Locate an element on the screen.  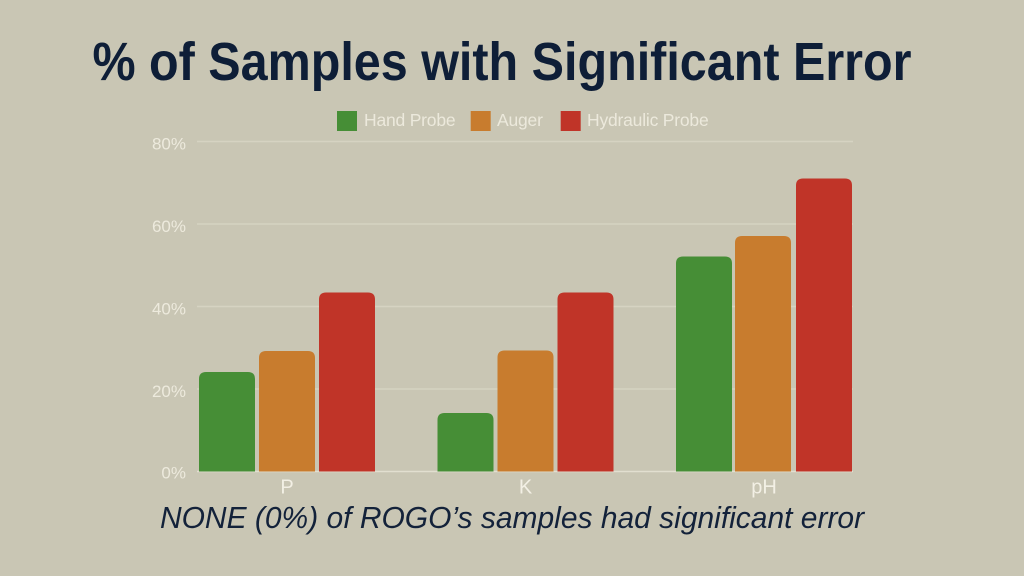
svg-text: 0% is located at coordinates (173, 473).